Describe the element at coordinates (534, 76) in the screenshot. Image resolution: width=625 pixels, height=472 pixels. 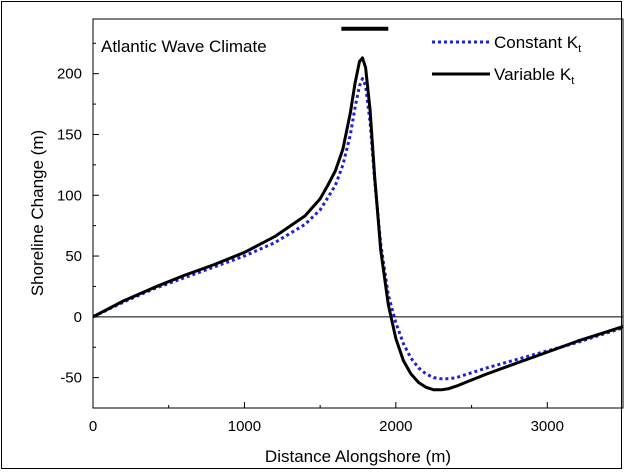
I see `legend-label-variable-kt: Variable Kt` at that location.